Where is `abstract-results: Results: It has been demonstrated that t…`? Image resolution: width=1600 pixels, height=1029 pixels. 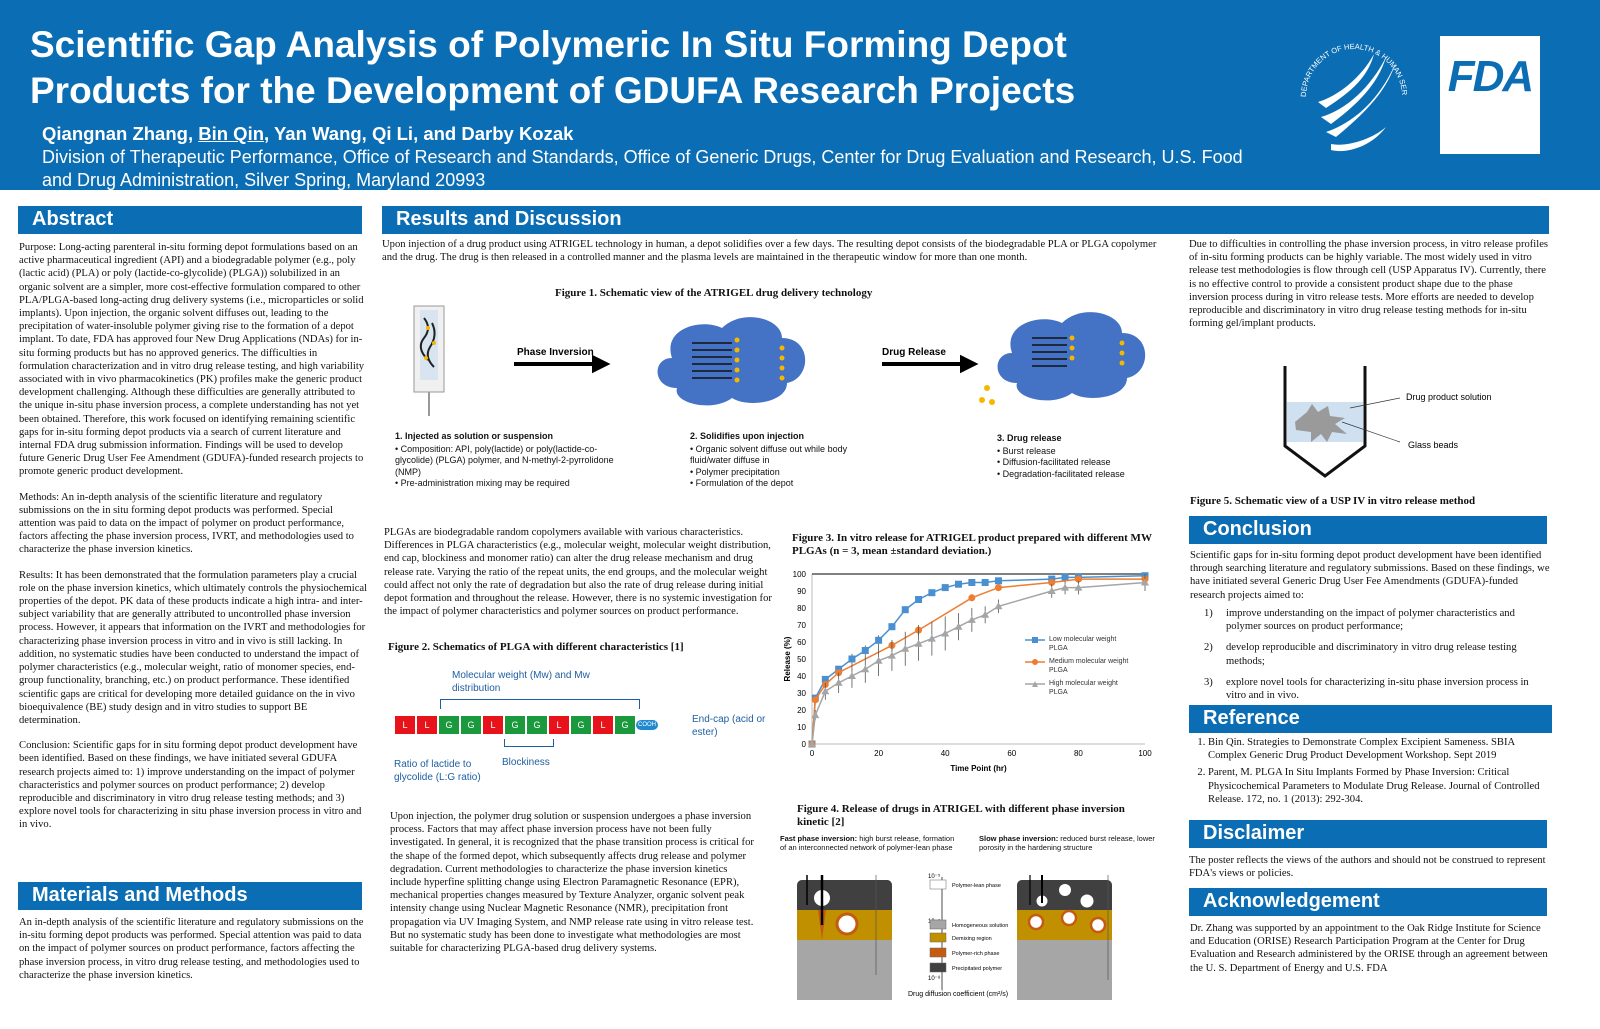 abstract-results: Results: It has been demonstrated that t… is located at coordinates (193, 647).